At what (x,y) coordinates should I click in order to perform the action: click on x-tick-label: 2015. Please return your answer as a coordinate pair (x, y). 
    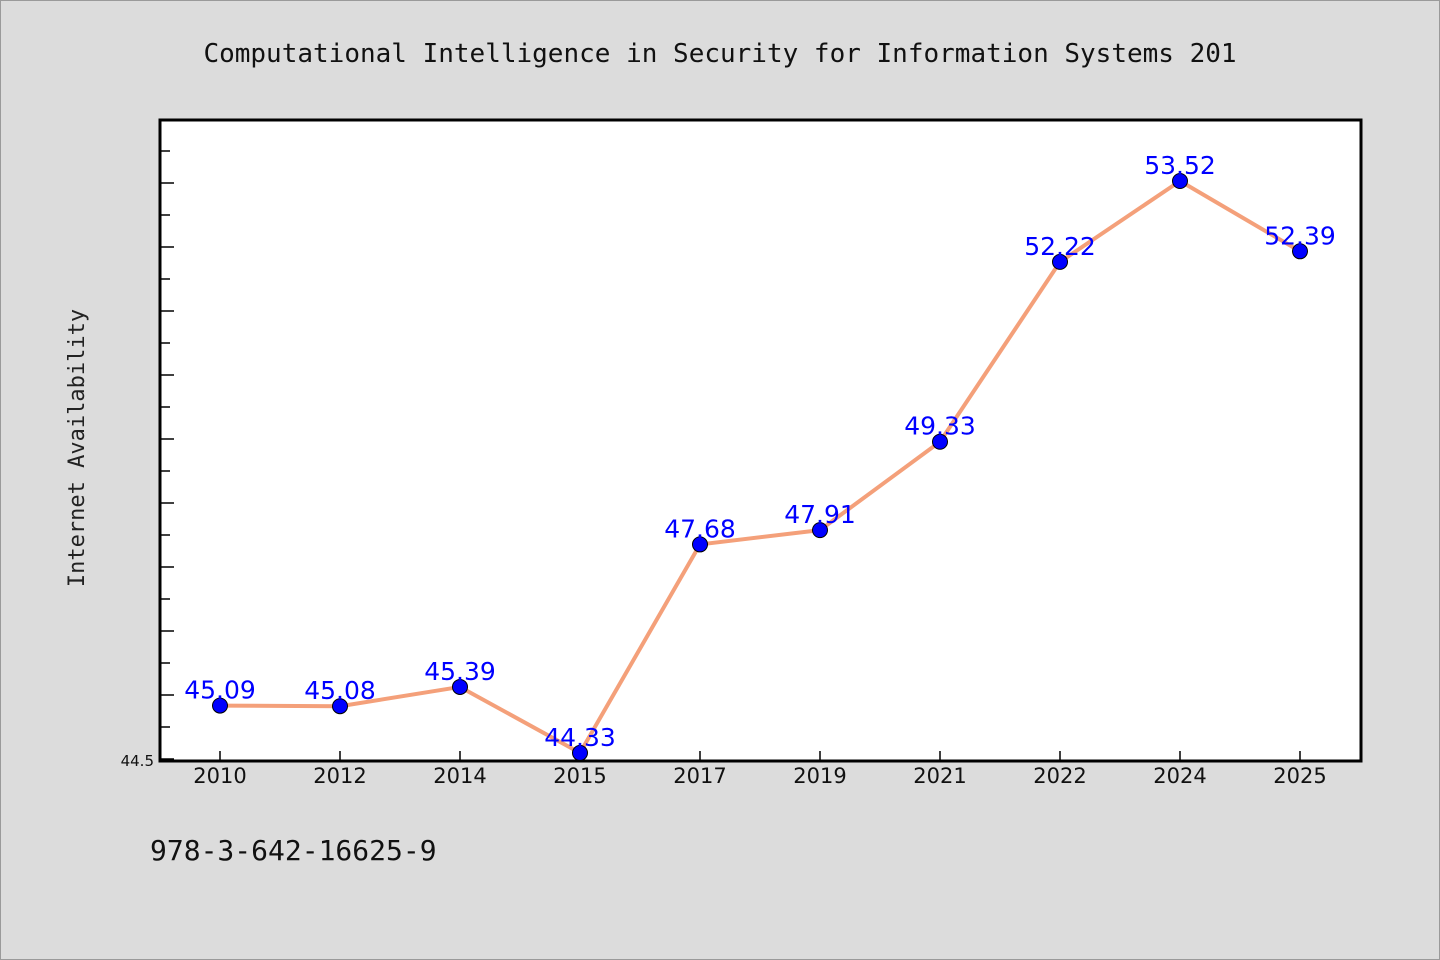
    Looking at the image, I should click on (579, 776).